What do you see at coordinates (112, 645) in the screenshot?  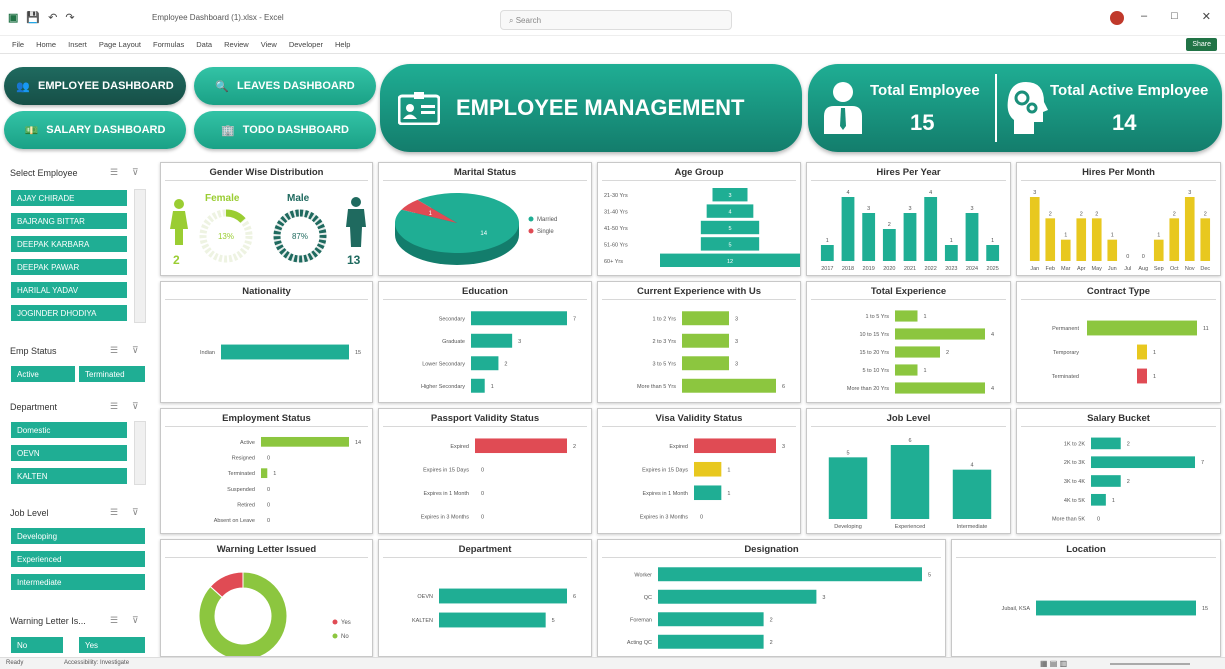 I see `slicer-item: Yes` at bounding box center [112, 645].